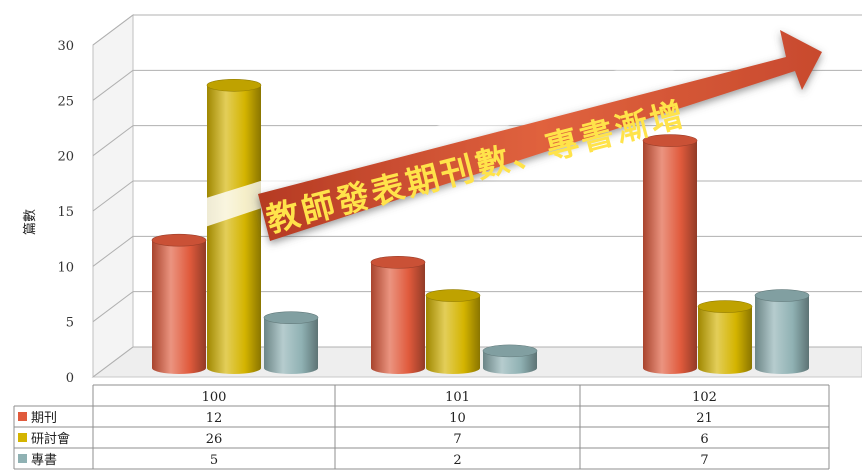 Image resolution: width=862 pixels, height=473 pixels. Describe the element at coordinates (457, 397) in the screenshot. I see `x-tick-label: 101` at that location.